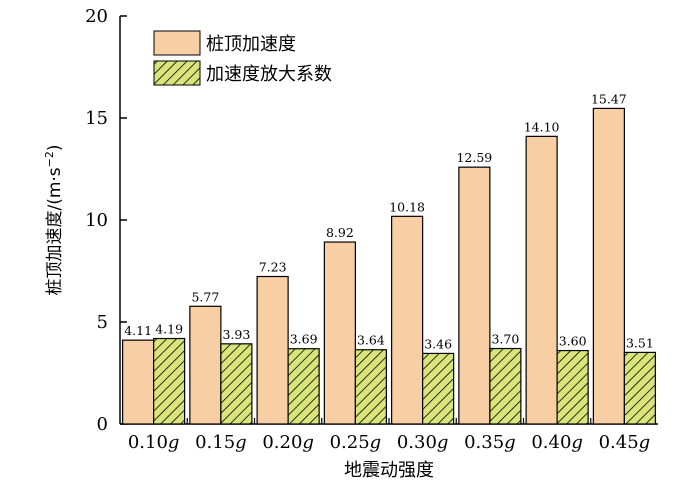 The width and height of the screenshot is (700, 492). Describe the element at coordinates (102, 322) in the screenshot. I see `y-tick-label: 5` at that location.